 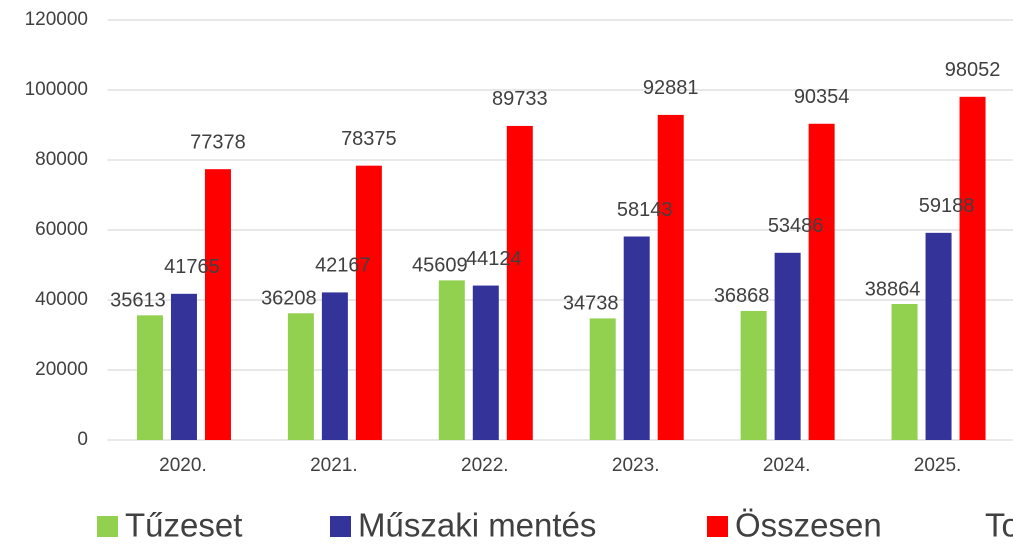 What do you see at coordinates (973, 70) in the screenshot?
I see `data-label: 98052` at bounding box center [973, 70].